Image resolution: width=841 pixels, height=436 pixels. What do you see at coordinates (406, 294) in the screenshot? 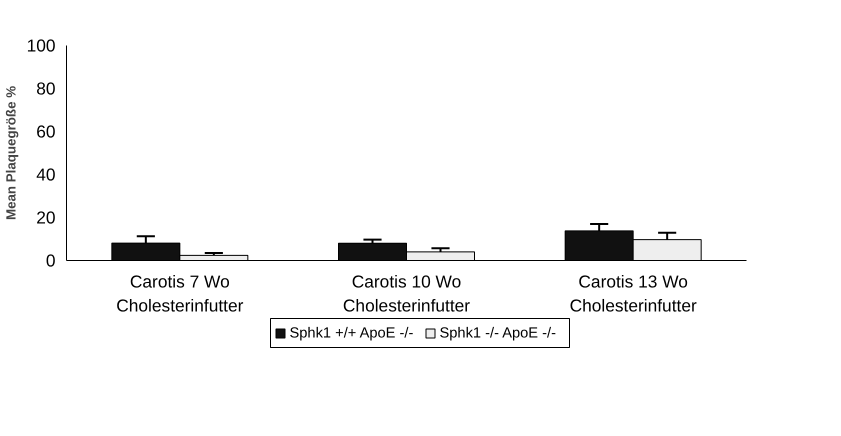
I see `x-tick-label: Carotis 10 Wo Cholesterinfutter` at bounding box center [406, 294].